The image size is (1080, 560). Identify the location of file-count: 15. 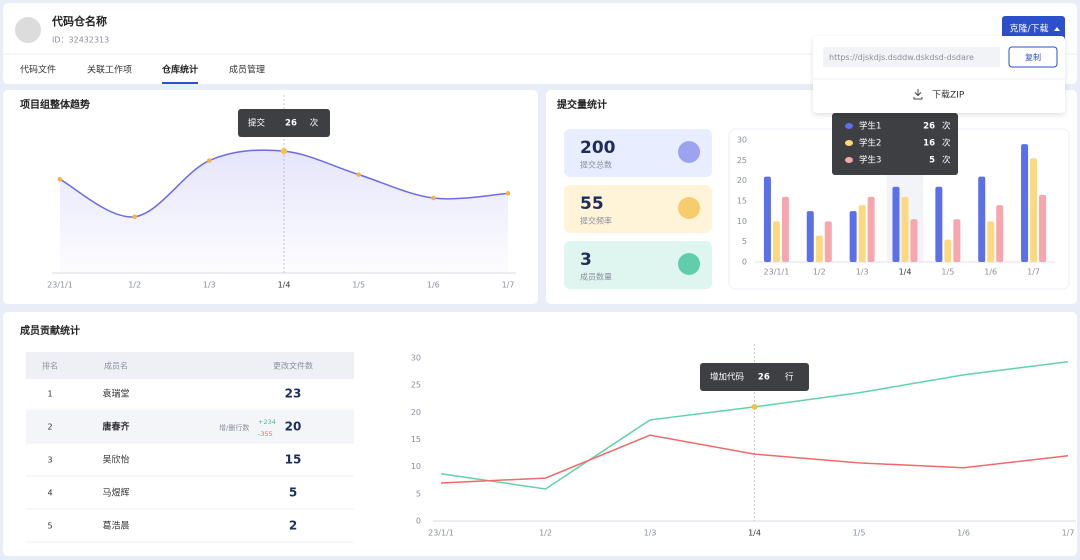
(293, 460).